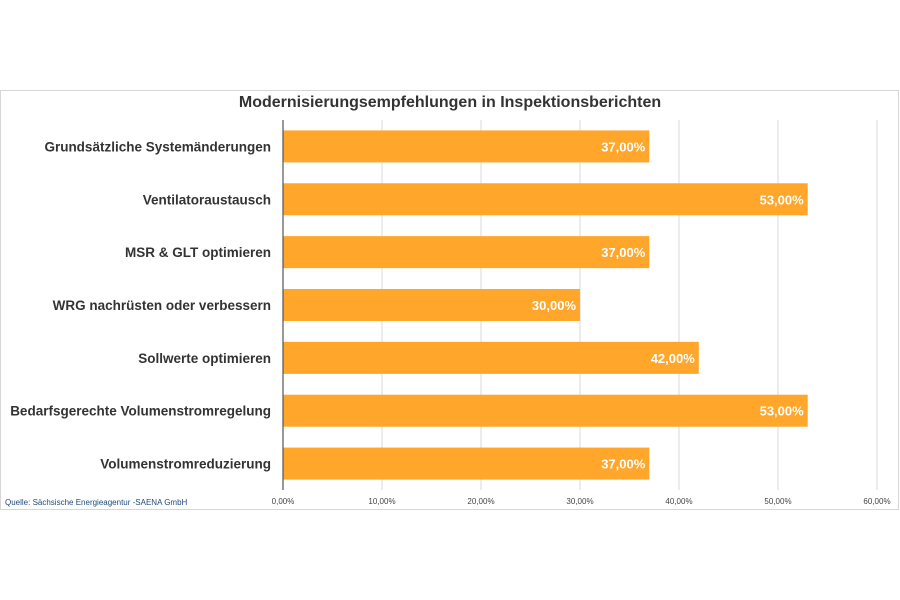 The width and height of the screenshot is (900, 600). What do you see at coordinates (554, 305) in the screenshot?
I see `data-label: 30,00%` at bounding box center [554, 305].